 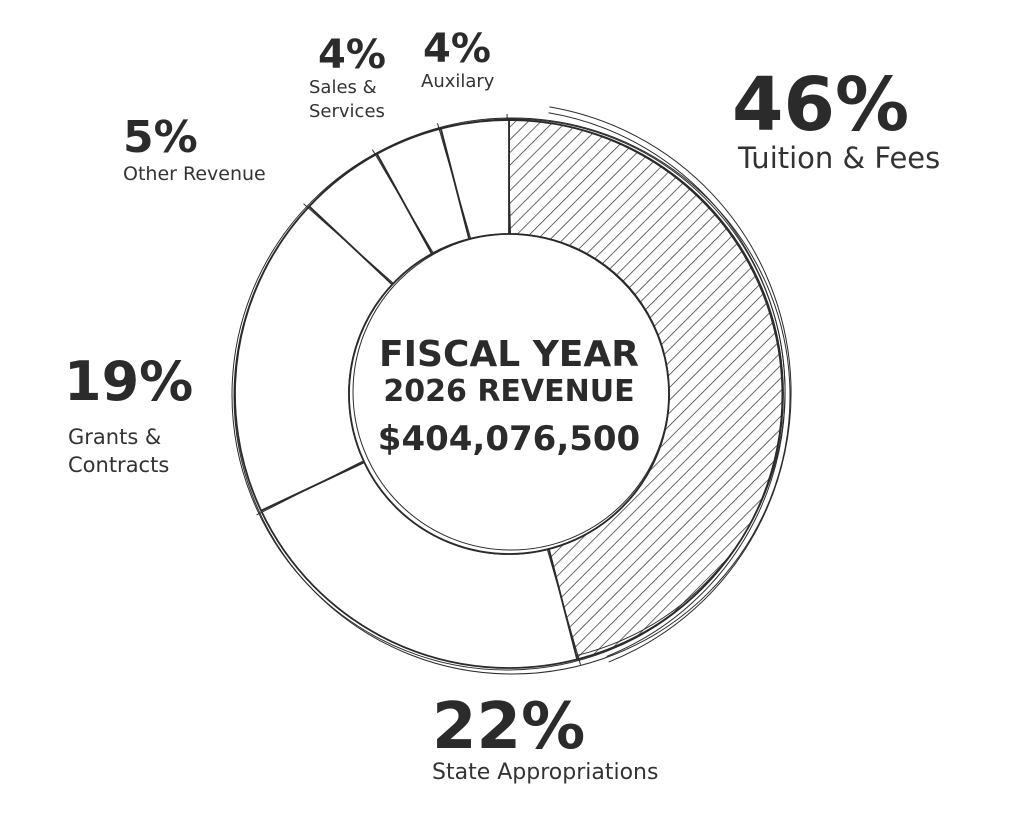 I want to click on slice-name-grants-line2: Contracts, so click(x=118, y=465).